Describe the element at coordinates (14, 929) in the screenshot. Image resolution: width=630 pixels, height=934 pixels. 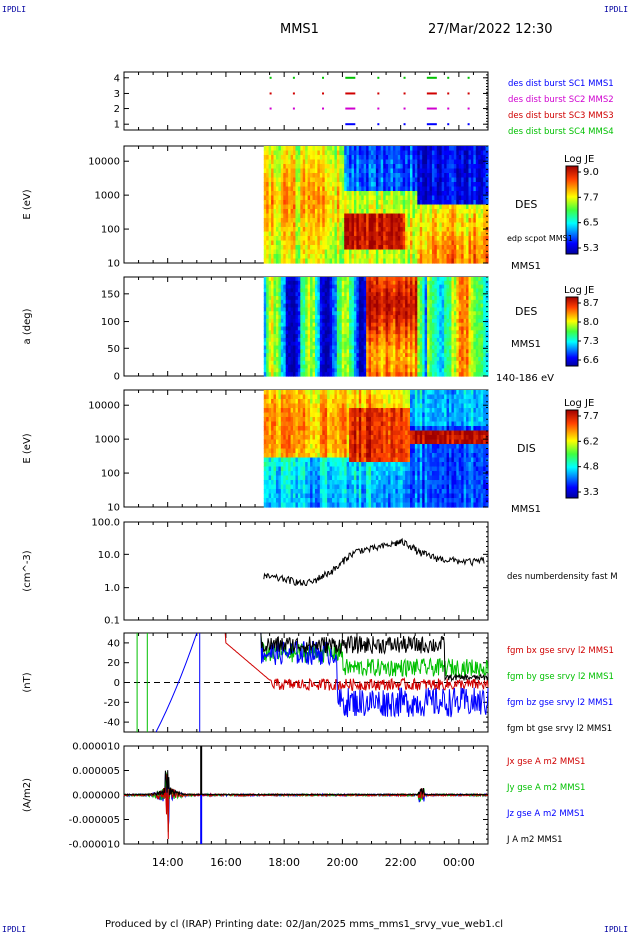
I see `corner-label-bottom-left: IPDLI` at that location.